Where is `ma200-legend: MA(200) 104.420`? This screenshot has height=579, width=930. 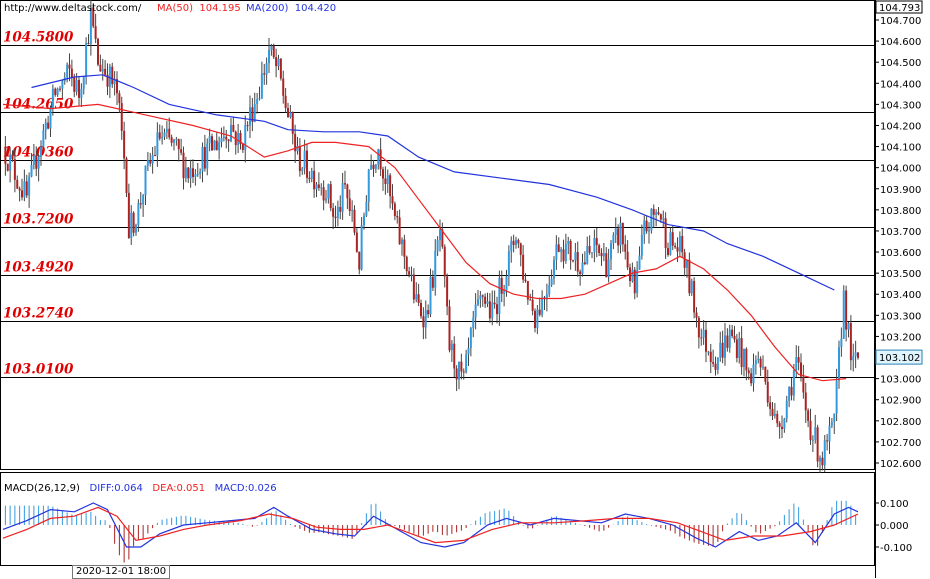 ma200-legend: MA(200) 104.420 is located at coordinates (291, 8).